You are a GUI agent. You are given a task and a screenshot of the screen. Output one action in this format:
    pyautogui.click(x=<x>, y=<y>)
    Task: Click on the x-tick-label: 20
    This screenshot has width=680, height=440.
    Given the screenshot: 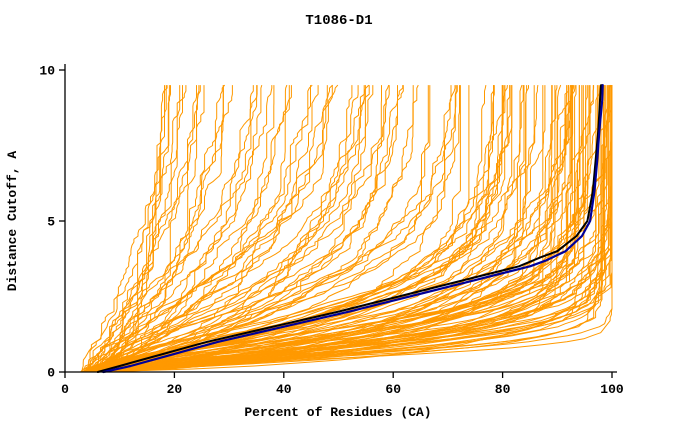 What is the action you would take?
    pyautogui.click(x=175, y=389)
    